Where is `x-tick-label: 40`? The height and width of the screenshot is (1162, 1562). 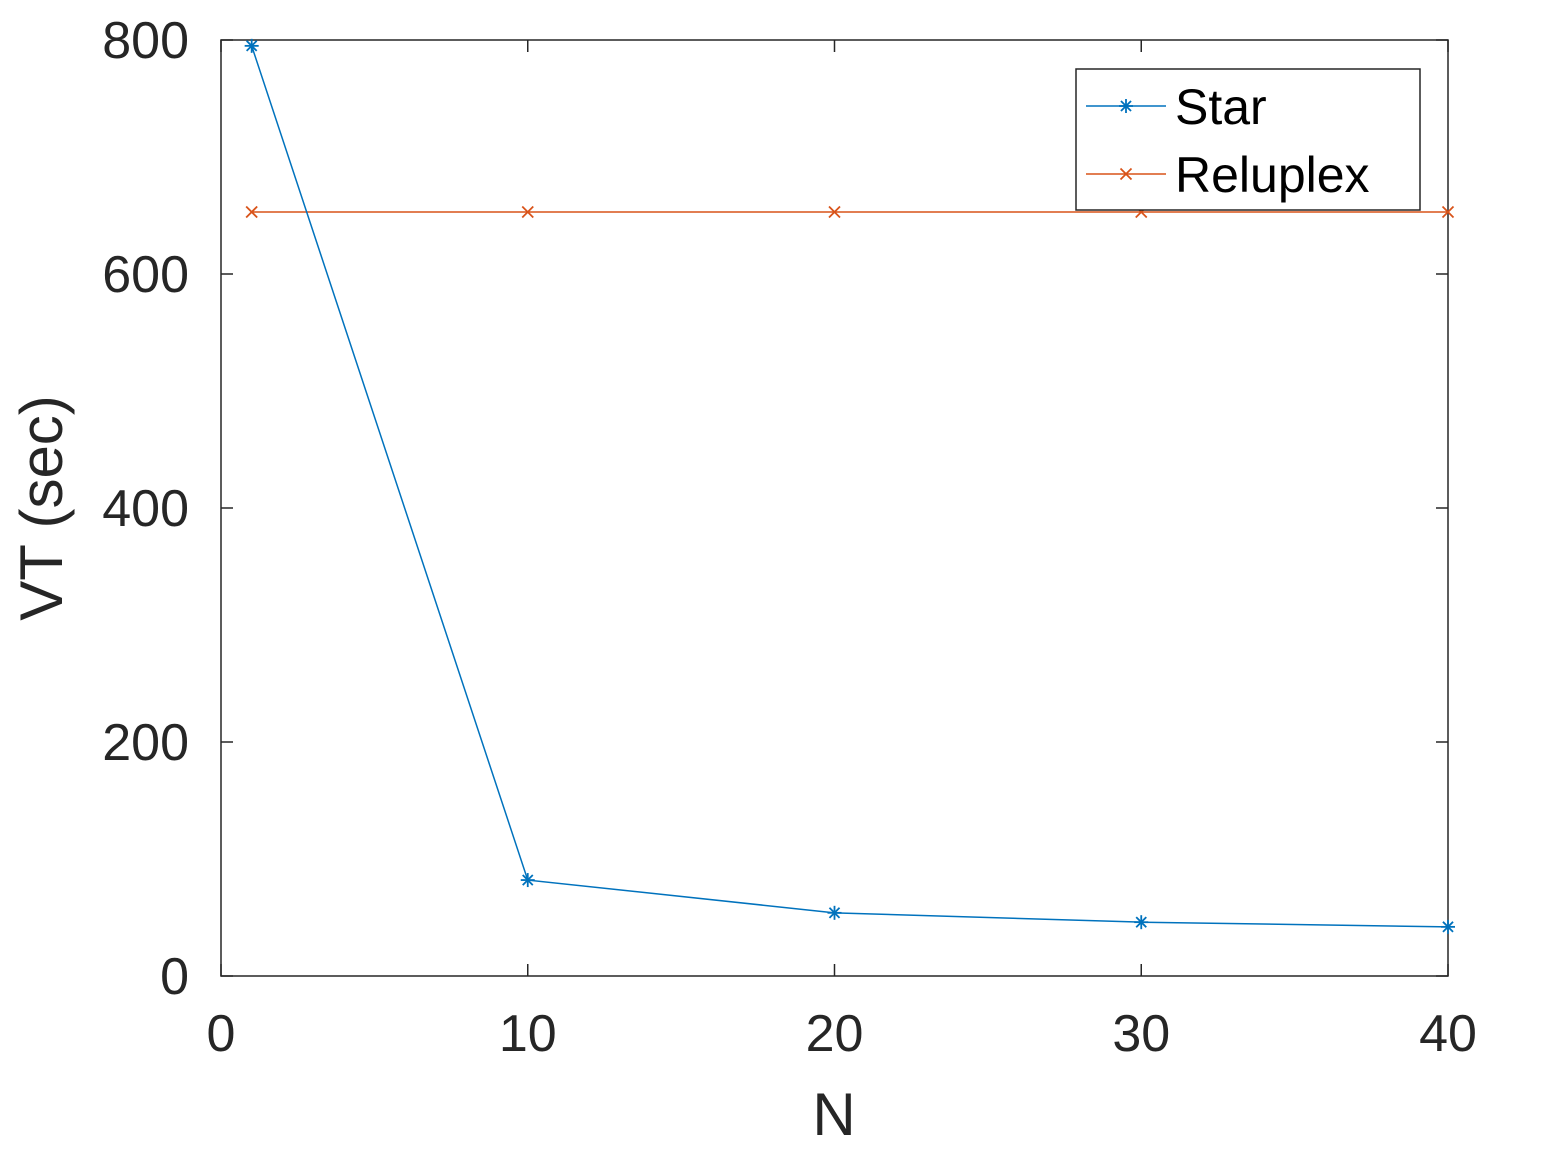
x-tick-label: 40 is located at coordinates (1448, 1034).